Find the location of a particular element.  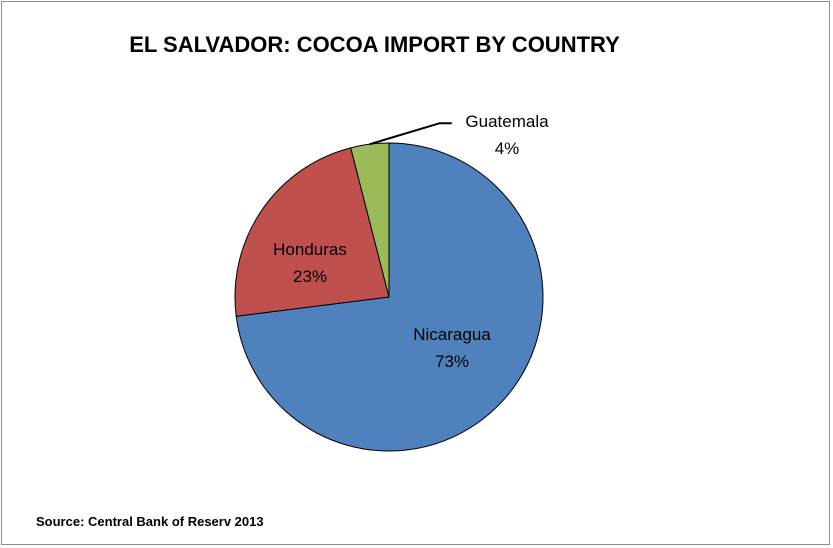

slice-label-nicaragua: Nicaragua is located at coordinates (452, 334).